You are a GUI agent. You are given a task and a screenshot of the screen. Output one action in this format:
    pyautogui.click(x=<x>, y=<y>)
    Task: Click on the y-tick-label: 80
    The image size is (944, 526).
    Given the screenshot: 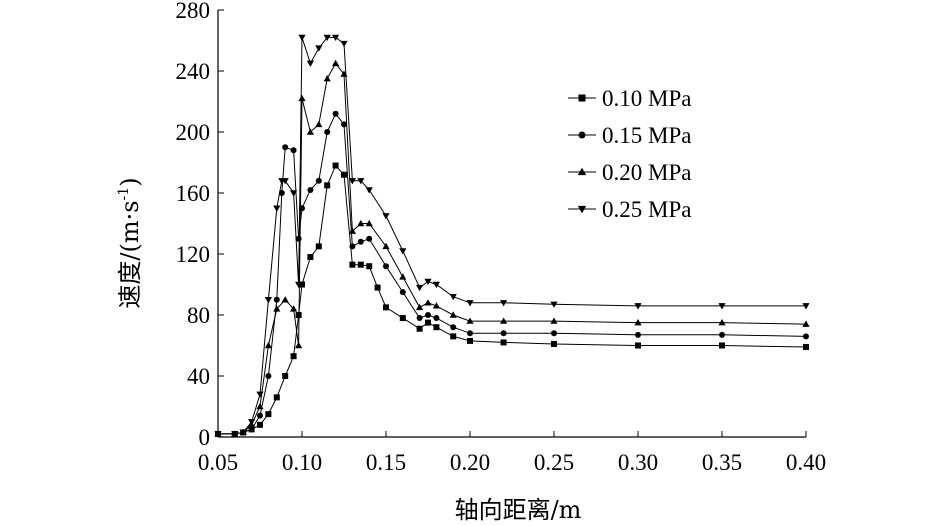 What is the action you would take?
    pyautogui.click(x=198, y=315)
    